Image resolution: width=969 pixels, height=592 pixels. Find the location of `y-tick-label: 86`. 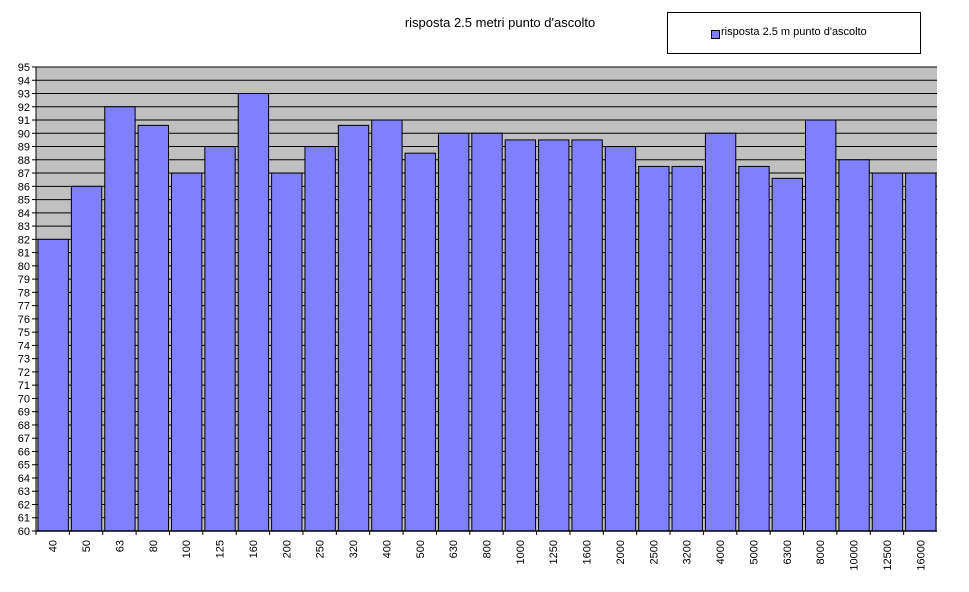

y-tick-label: 86 is located at coordinates (24, 187).